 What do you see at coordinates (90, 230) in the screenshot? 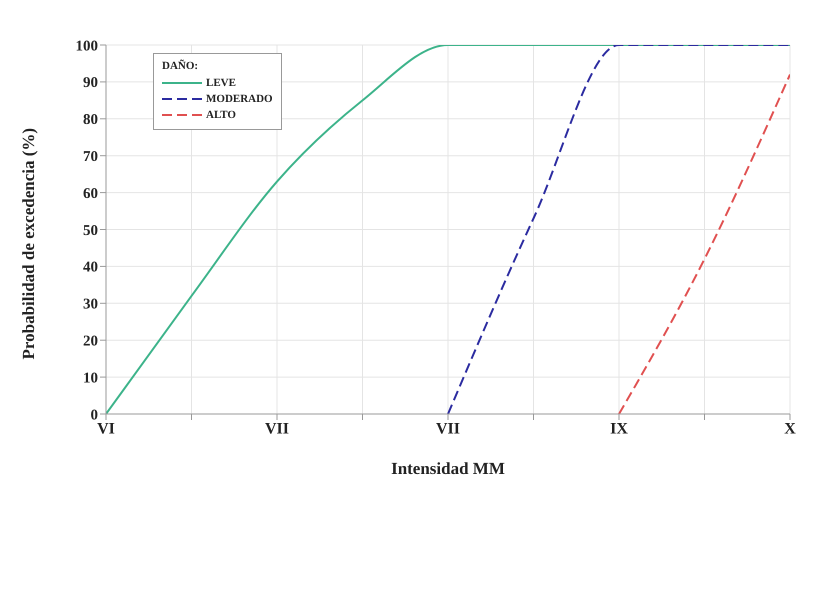
I see `y-tick-label: 50` at bounding box center [90, 230].